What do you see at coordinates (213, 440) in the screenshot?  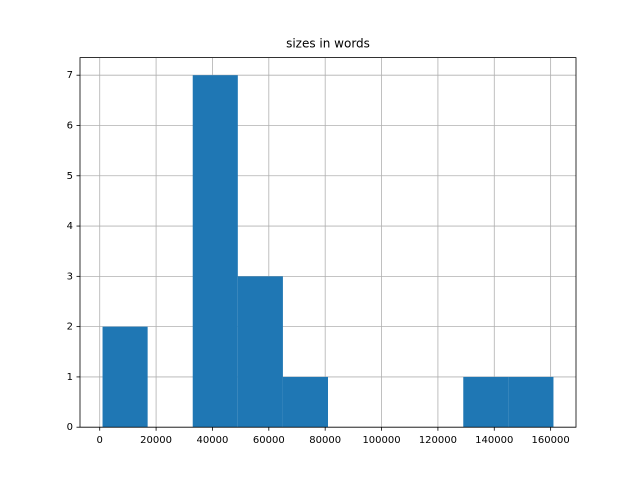 I see `x-tick-label: 40000` at bounding box center [213, 440].